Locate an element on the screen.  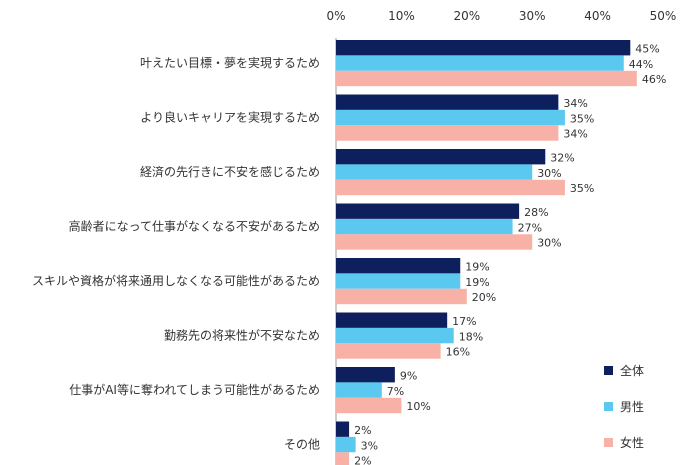
category-label: 仕事がAI等に奪われてしまう可能性があるため is located at coordinates (194, 389).